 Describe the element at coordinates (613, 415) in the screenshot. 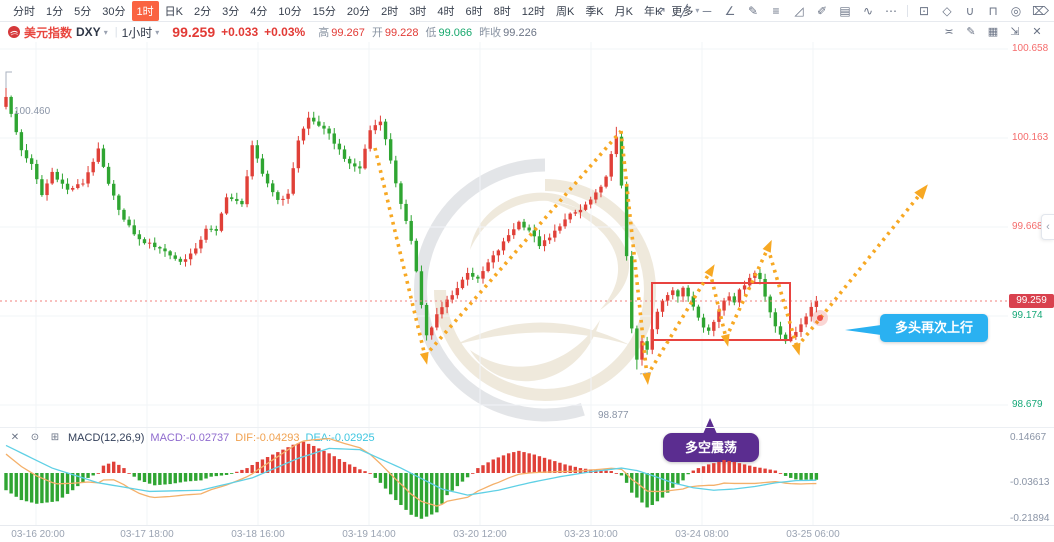

I see `swing-low-label: 98.877` at that location.